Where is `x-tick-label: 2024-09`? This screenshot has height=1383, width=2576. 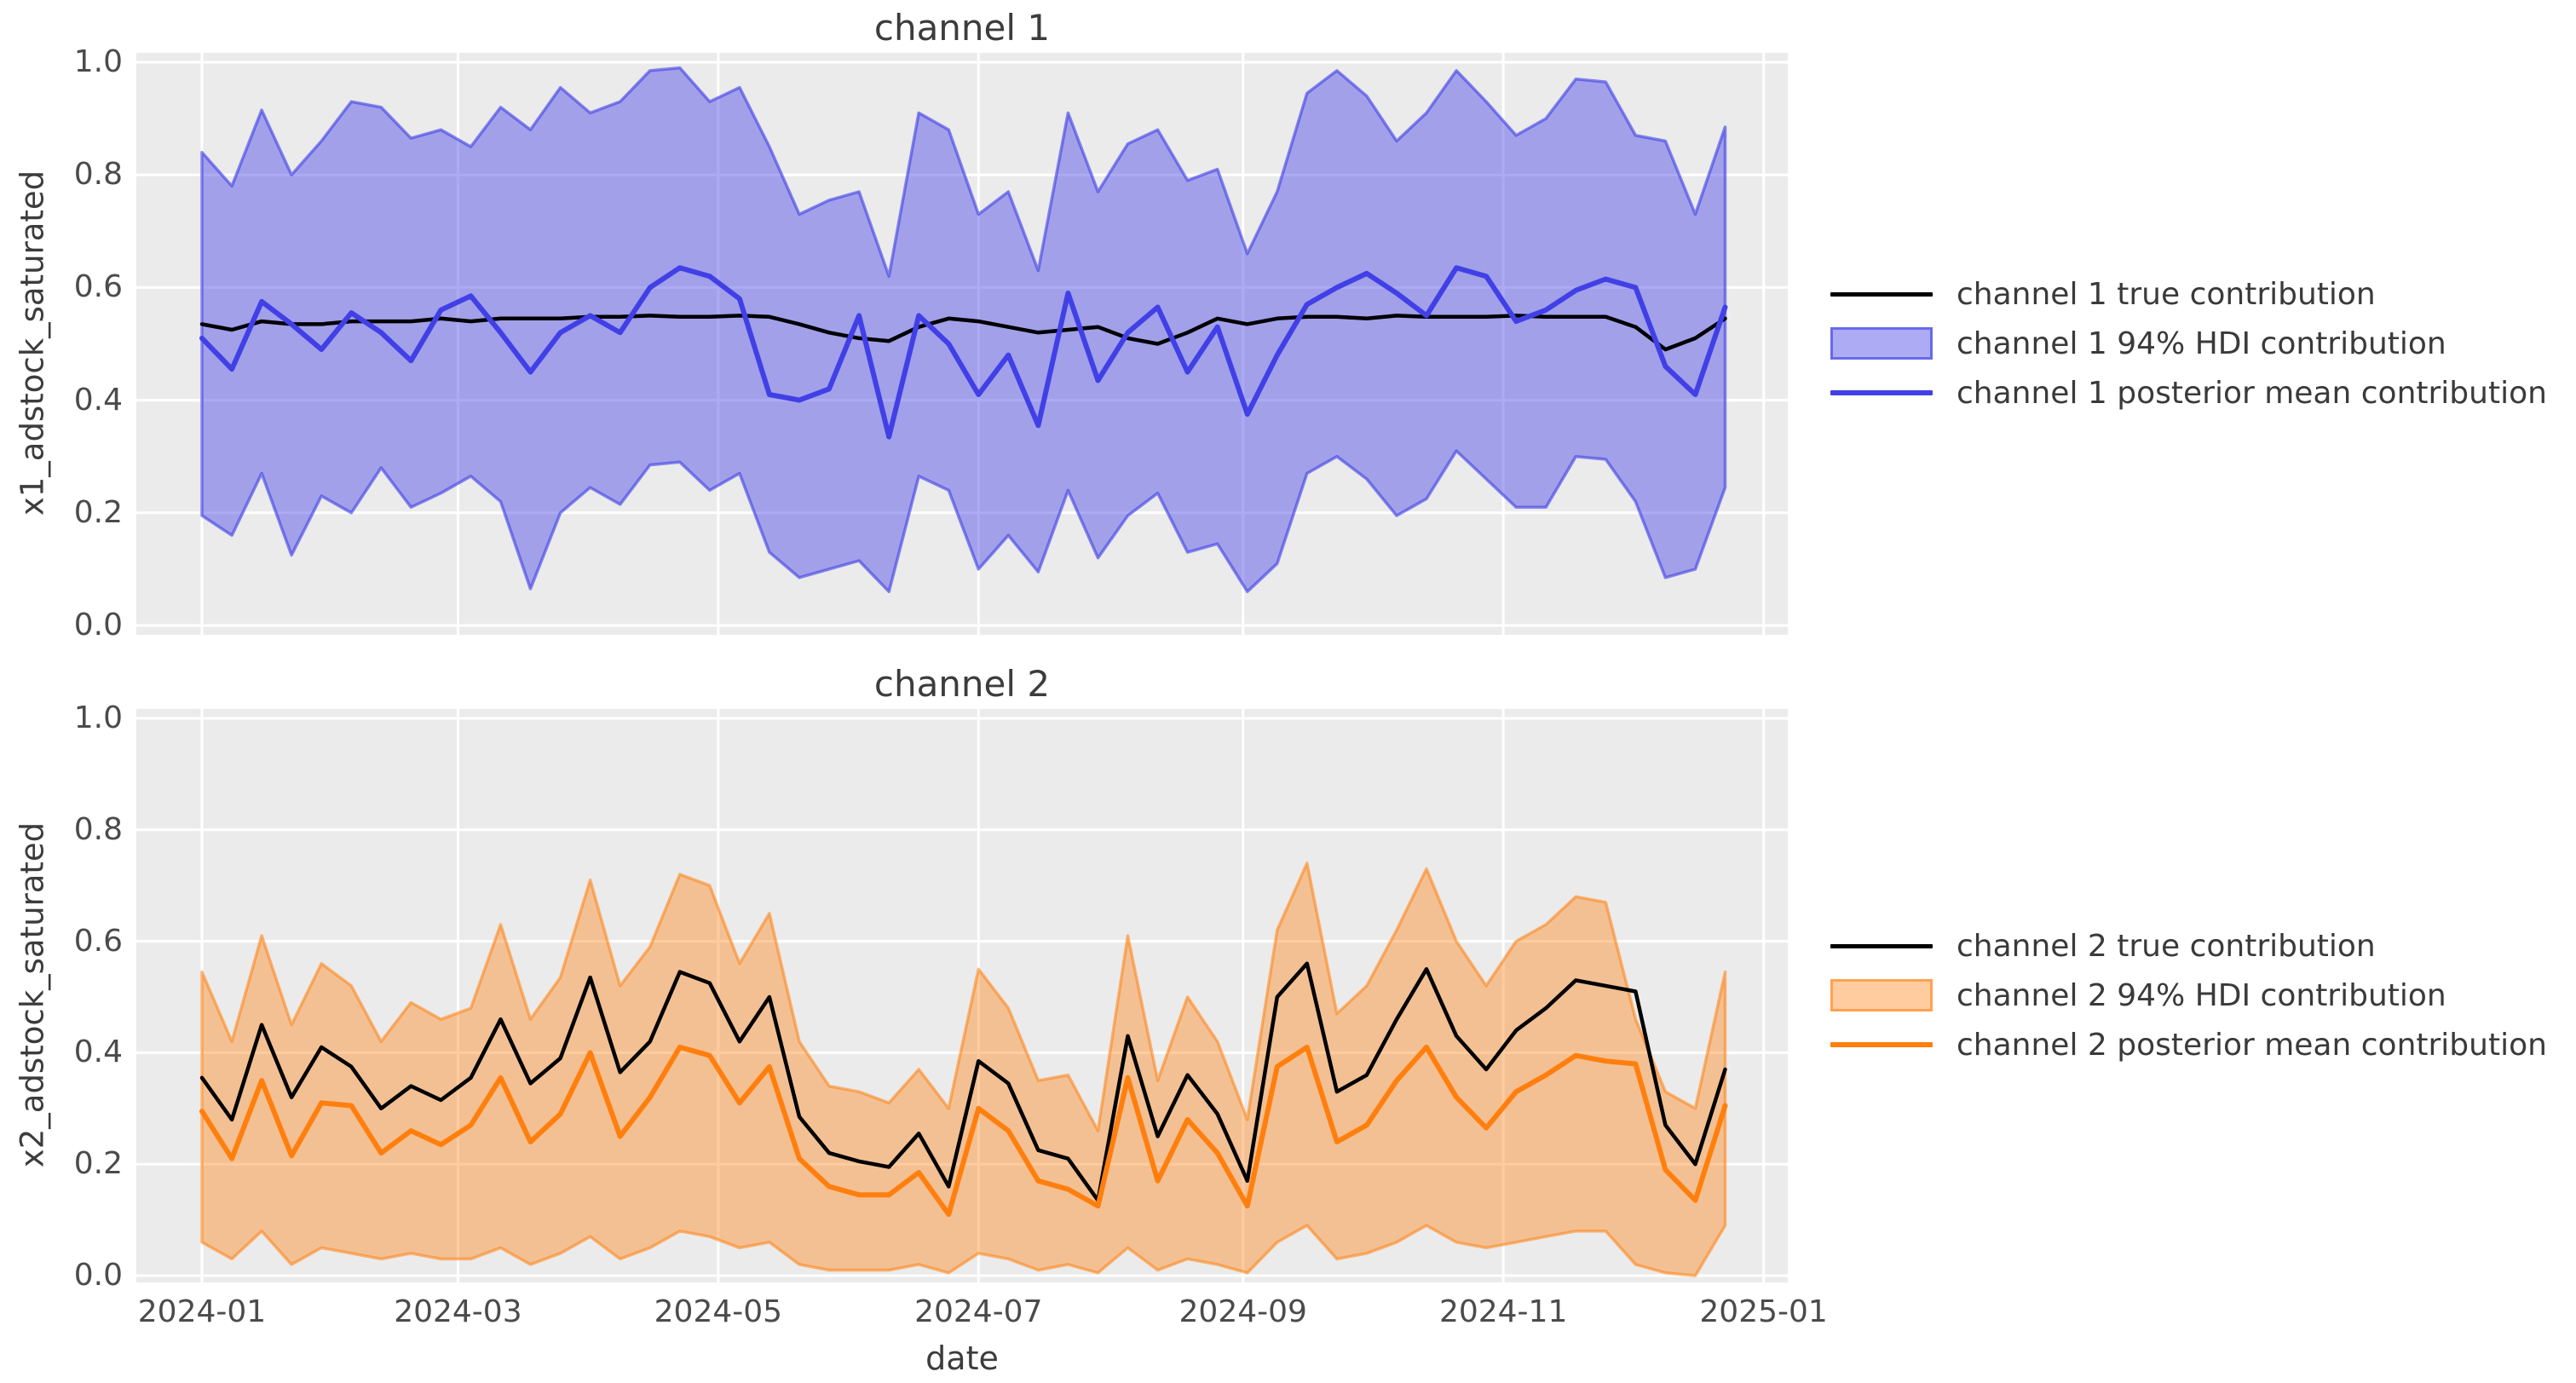 x-tick-label: 2024-09 is located at coordinates (1243, 1312).